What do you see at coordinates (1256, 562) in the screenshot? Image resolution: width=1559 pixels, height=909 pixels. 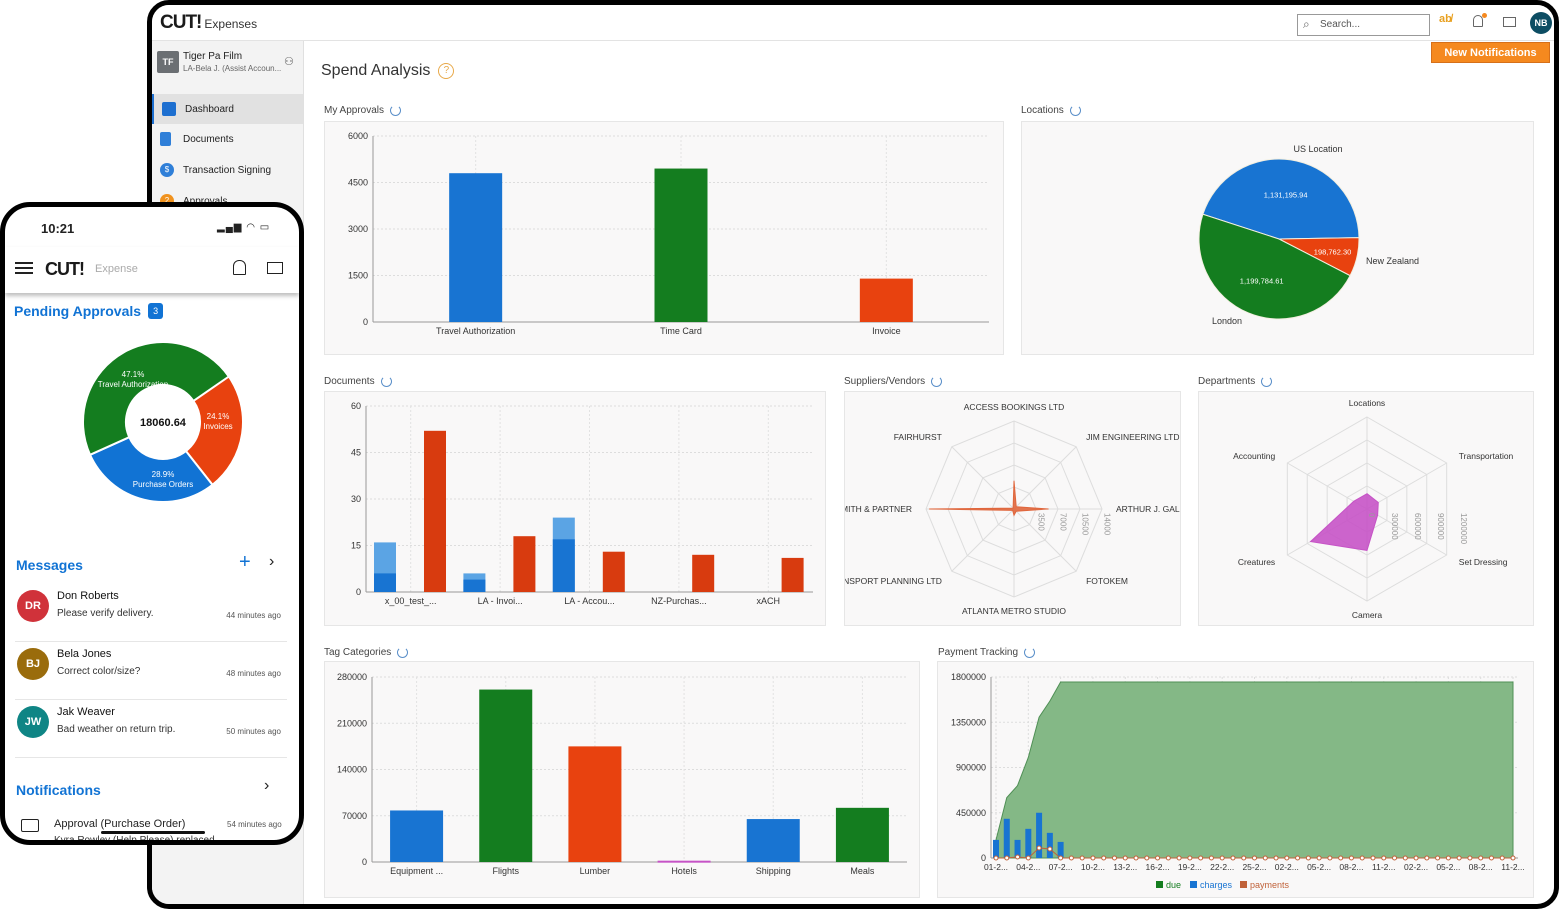 I see `radar-axis-label: Creatures` at bounding box center [1256, 562].